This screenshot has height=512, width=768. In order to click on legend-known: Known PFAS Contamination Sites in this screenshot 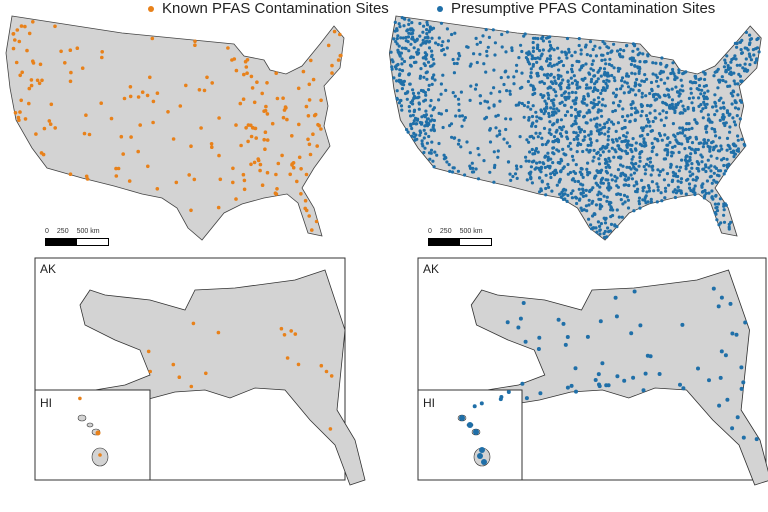, I will do `click(268, 8)`.